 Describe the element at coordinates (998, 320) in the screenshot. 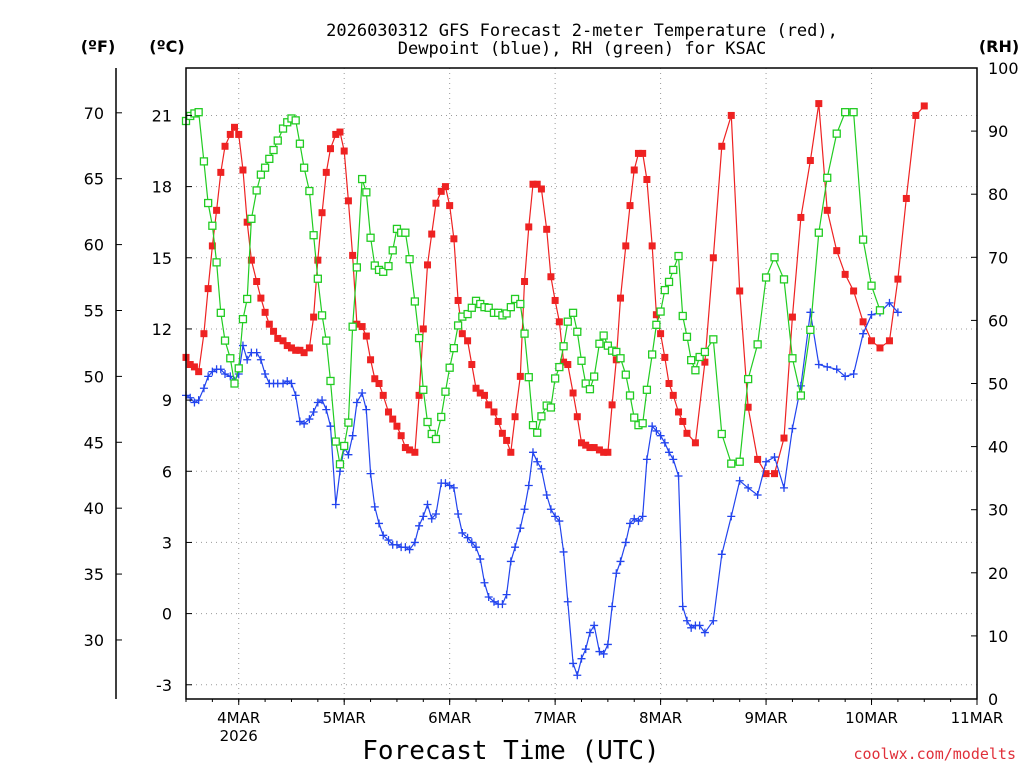

I see `rh-tick-label: 60` at that location.